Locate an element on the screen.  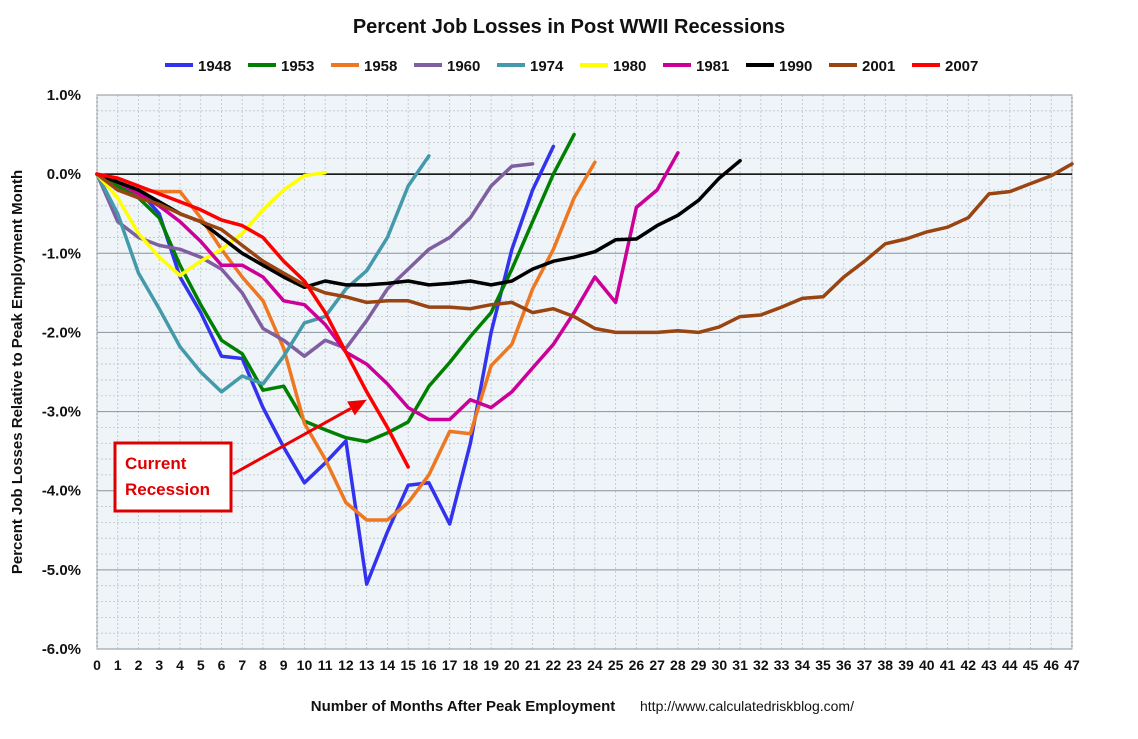
x-tick-label: 41 is located at coordinates (948, 665).